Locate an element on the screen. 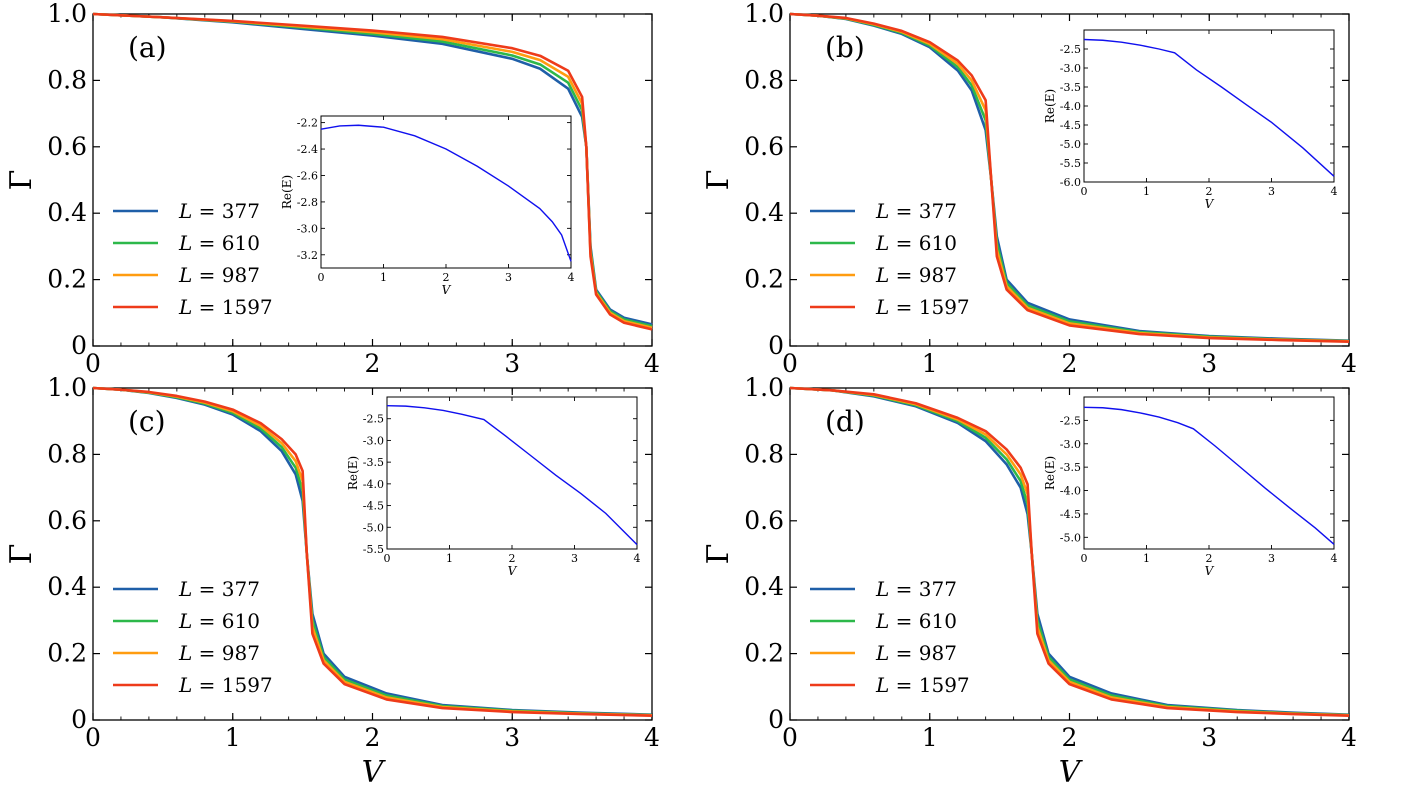  legend-label: L = 377 is located at coordinates (916, 589).